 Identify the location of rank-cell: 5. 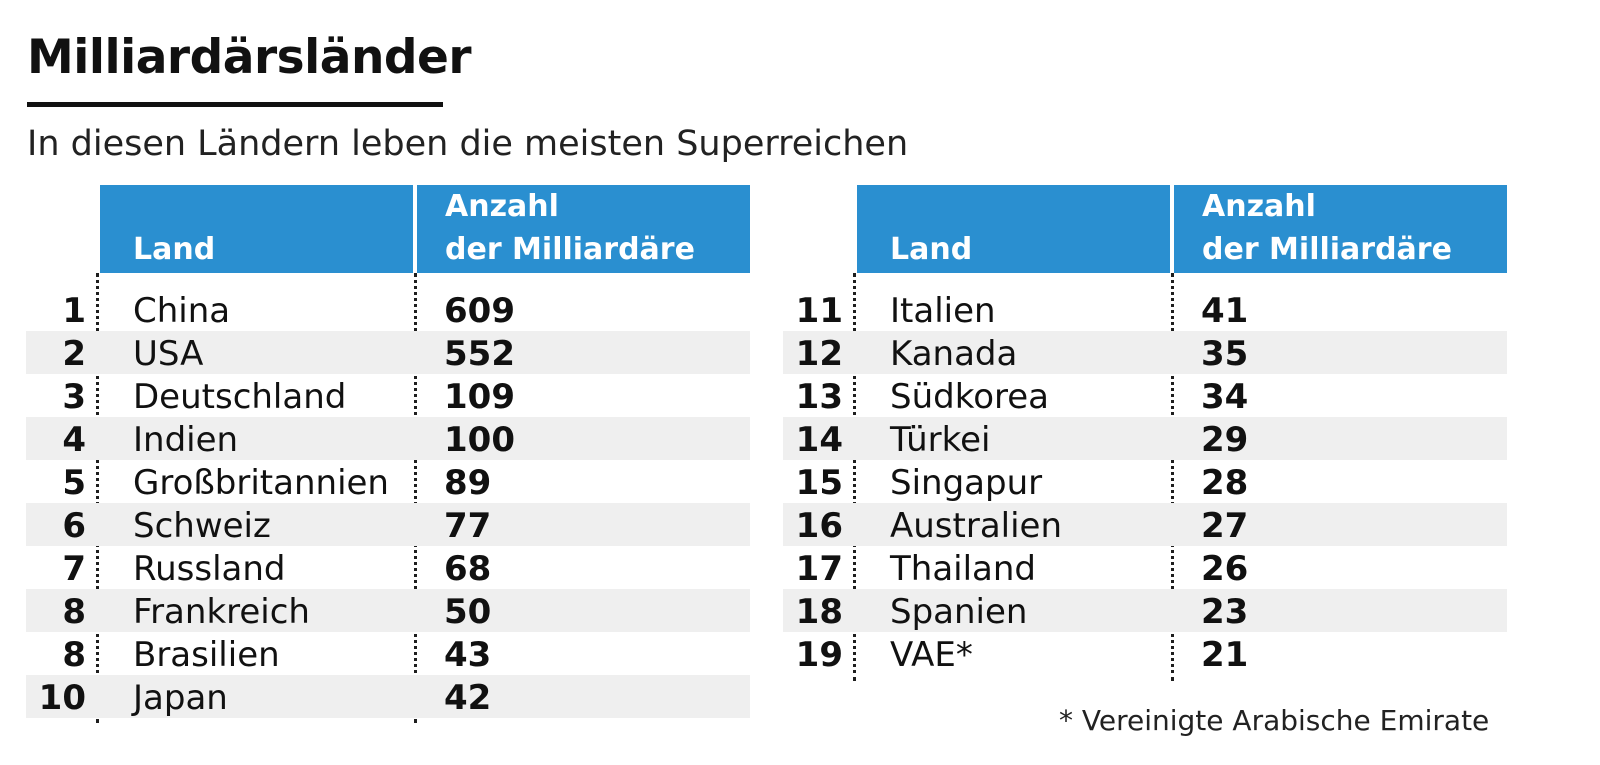
(74, 483).